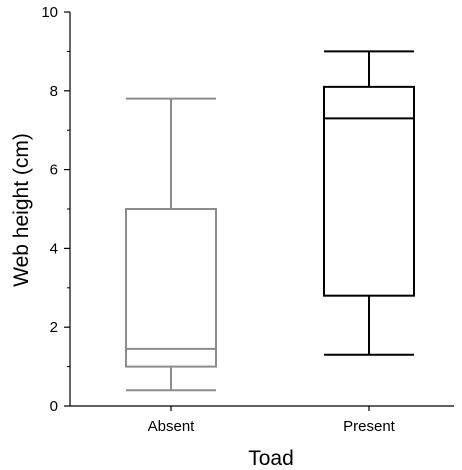  What do you see at coordinates (272, 420) in the screenshot?
I see `x-ticks: Absent Present` at bounding box center [272, 420].